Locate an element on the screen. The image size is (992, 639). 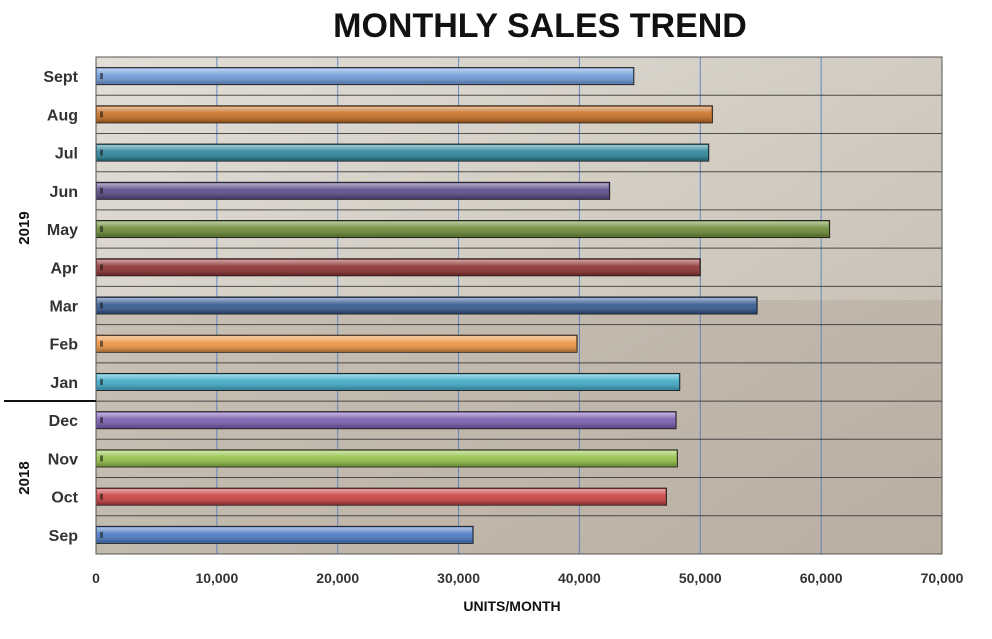
category-label: Sep is located at coordinates (64, 536).